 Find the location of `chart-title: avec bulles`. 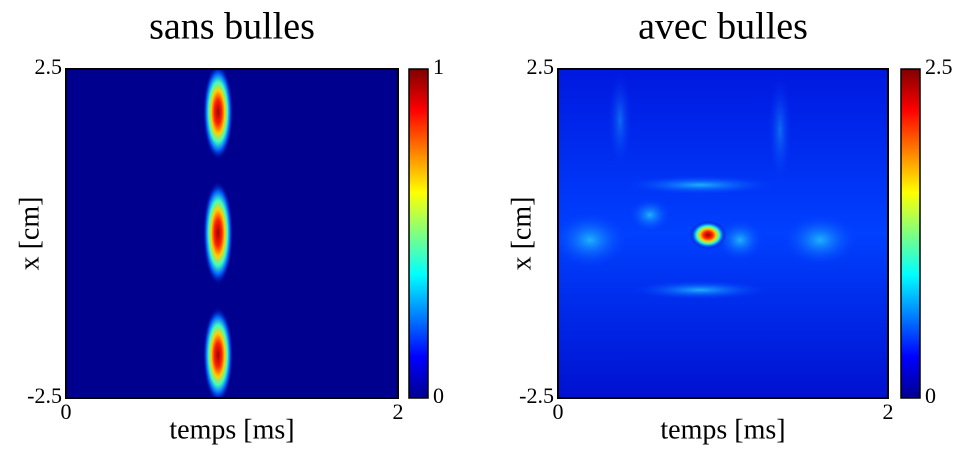

chart-title: avec bulles is located at coordinates (723, 27).